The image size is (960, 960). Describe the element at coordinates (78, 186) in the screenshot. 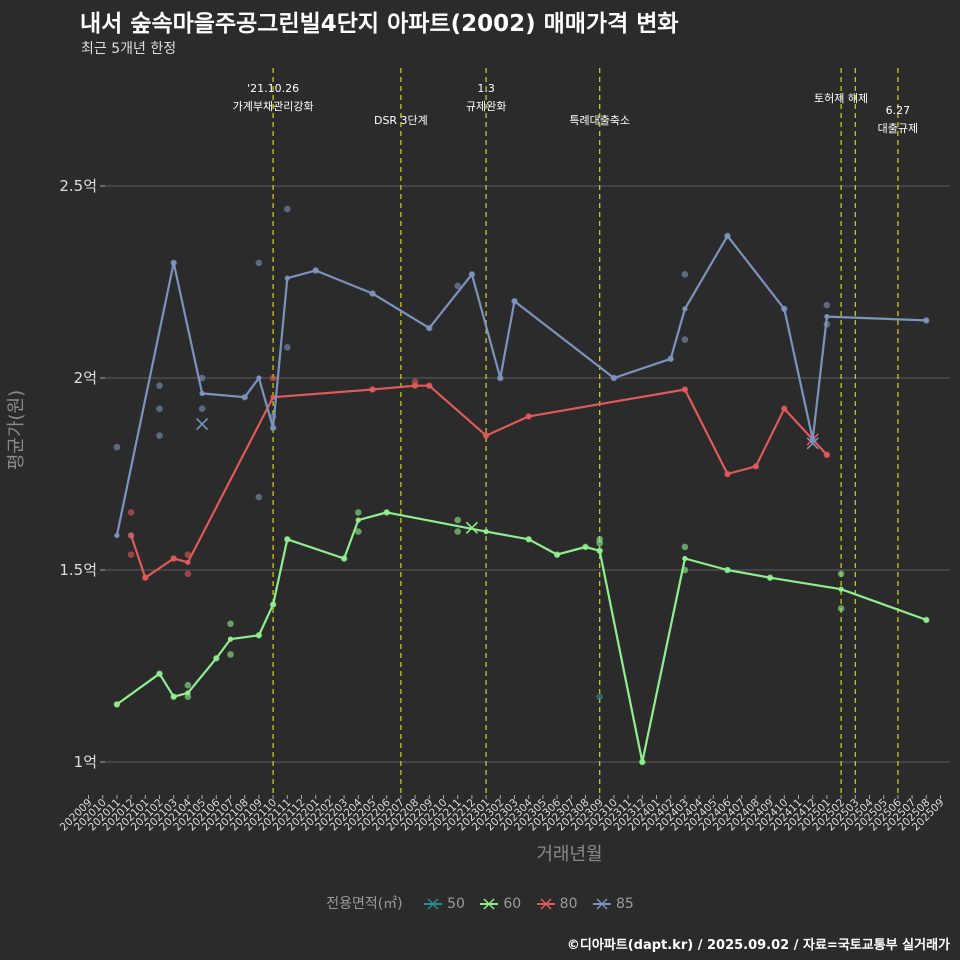

I see `y-tick-label: 2.5억` at that location.